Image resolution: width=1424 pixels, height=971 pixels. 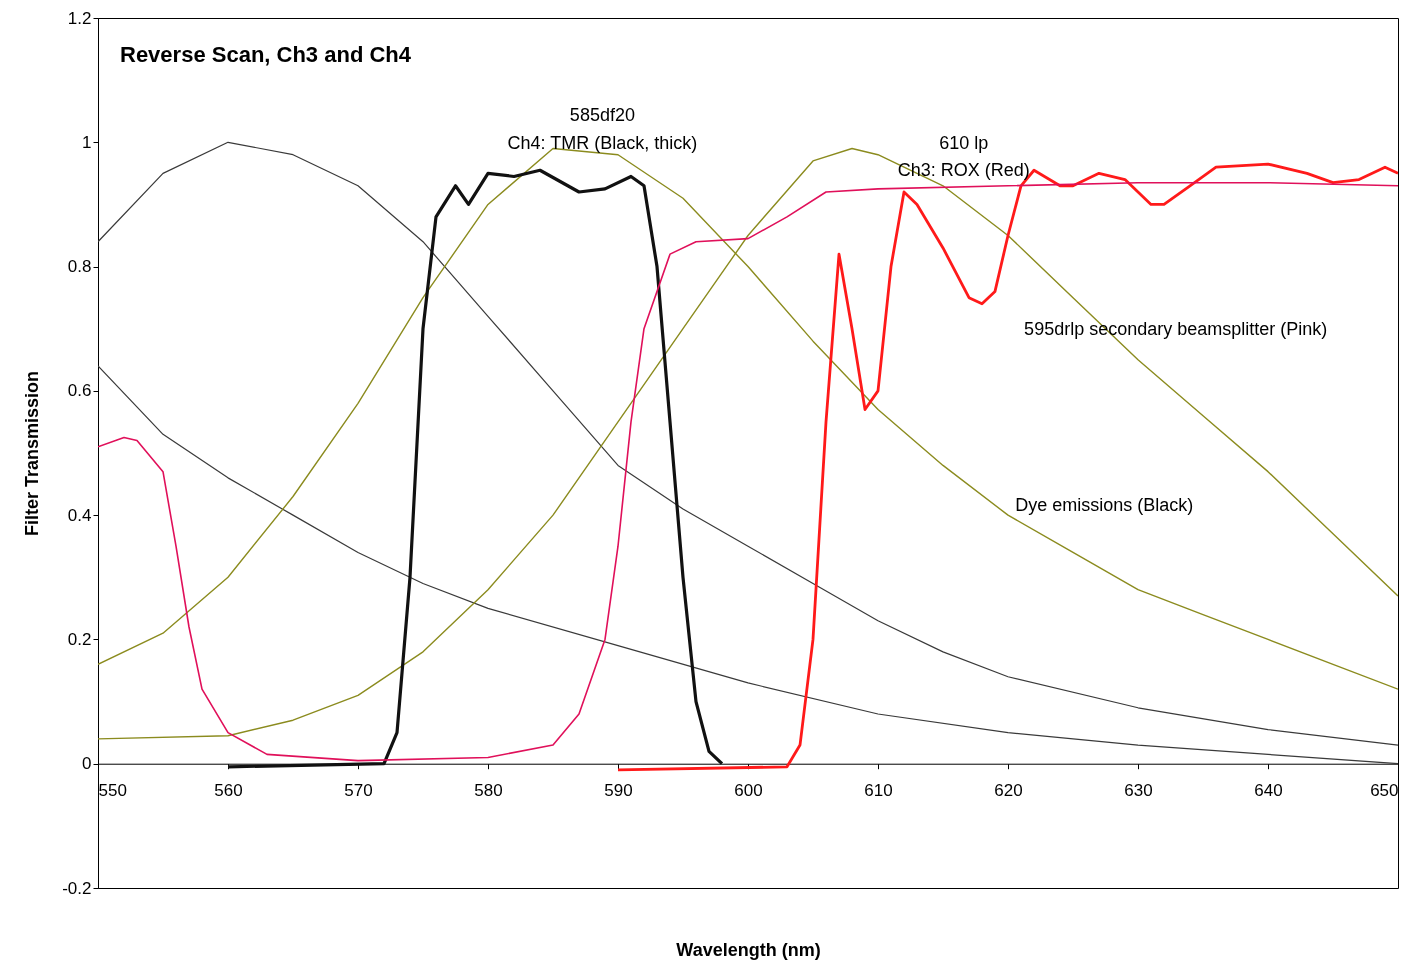 What do you see at coordinates (79, 515) in the screenshot?
I see `y-tick-label: 0.4` at bounding box center [79, 515].